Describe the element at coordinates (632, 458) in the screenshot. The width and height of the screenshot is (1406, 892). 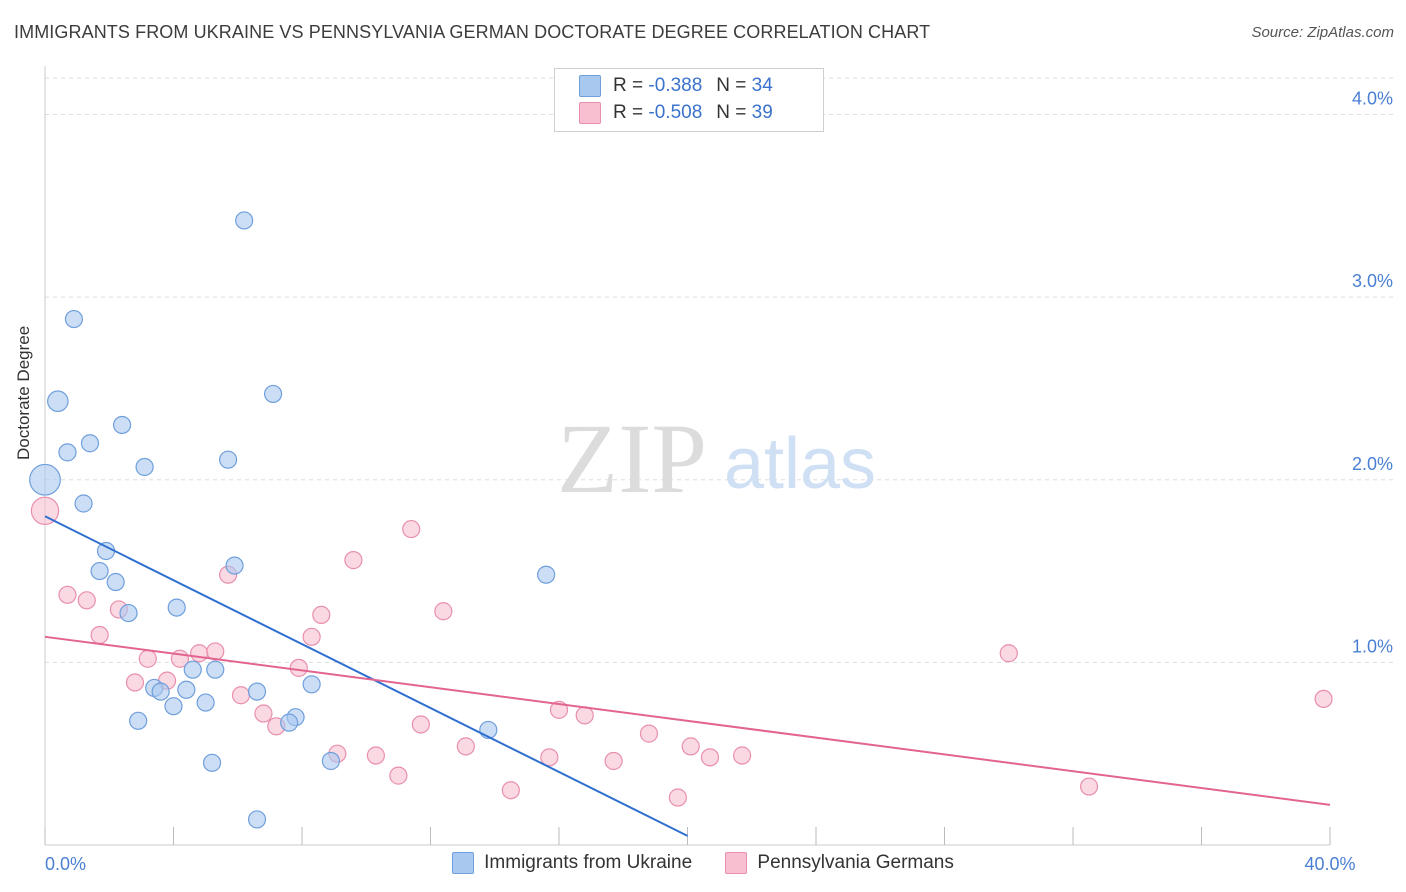
I see `watermark-zip: ZIP` at that location.